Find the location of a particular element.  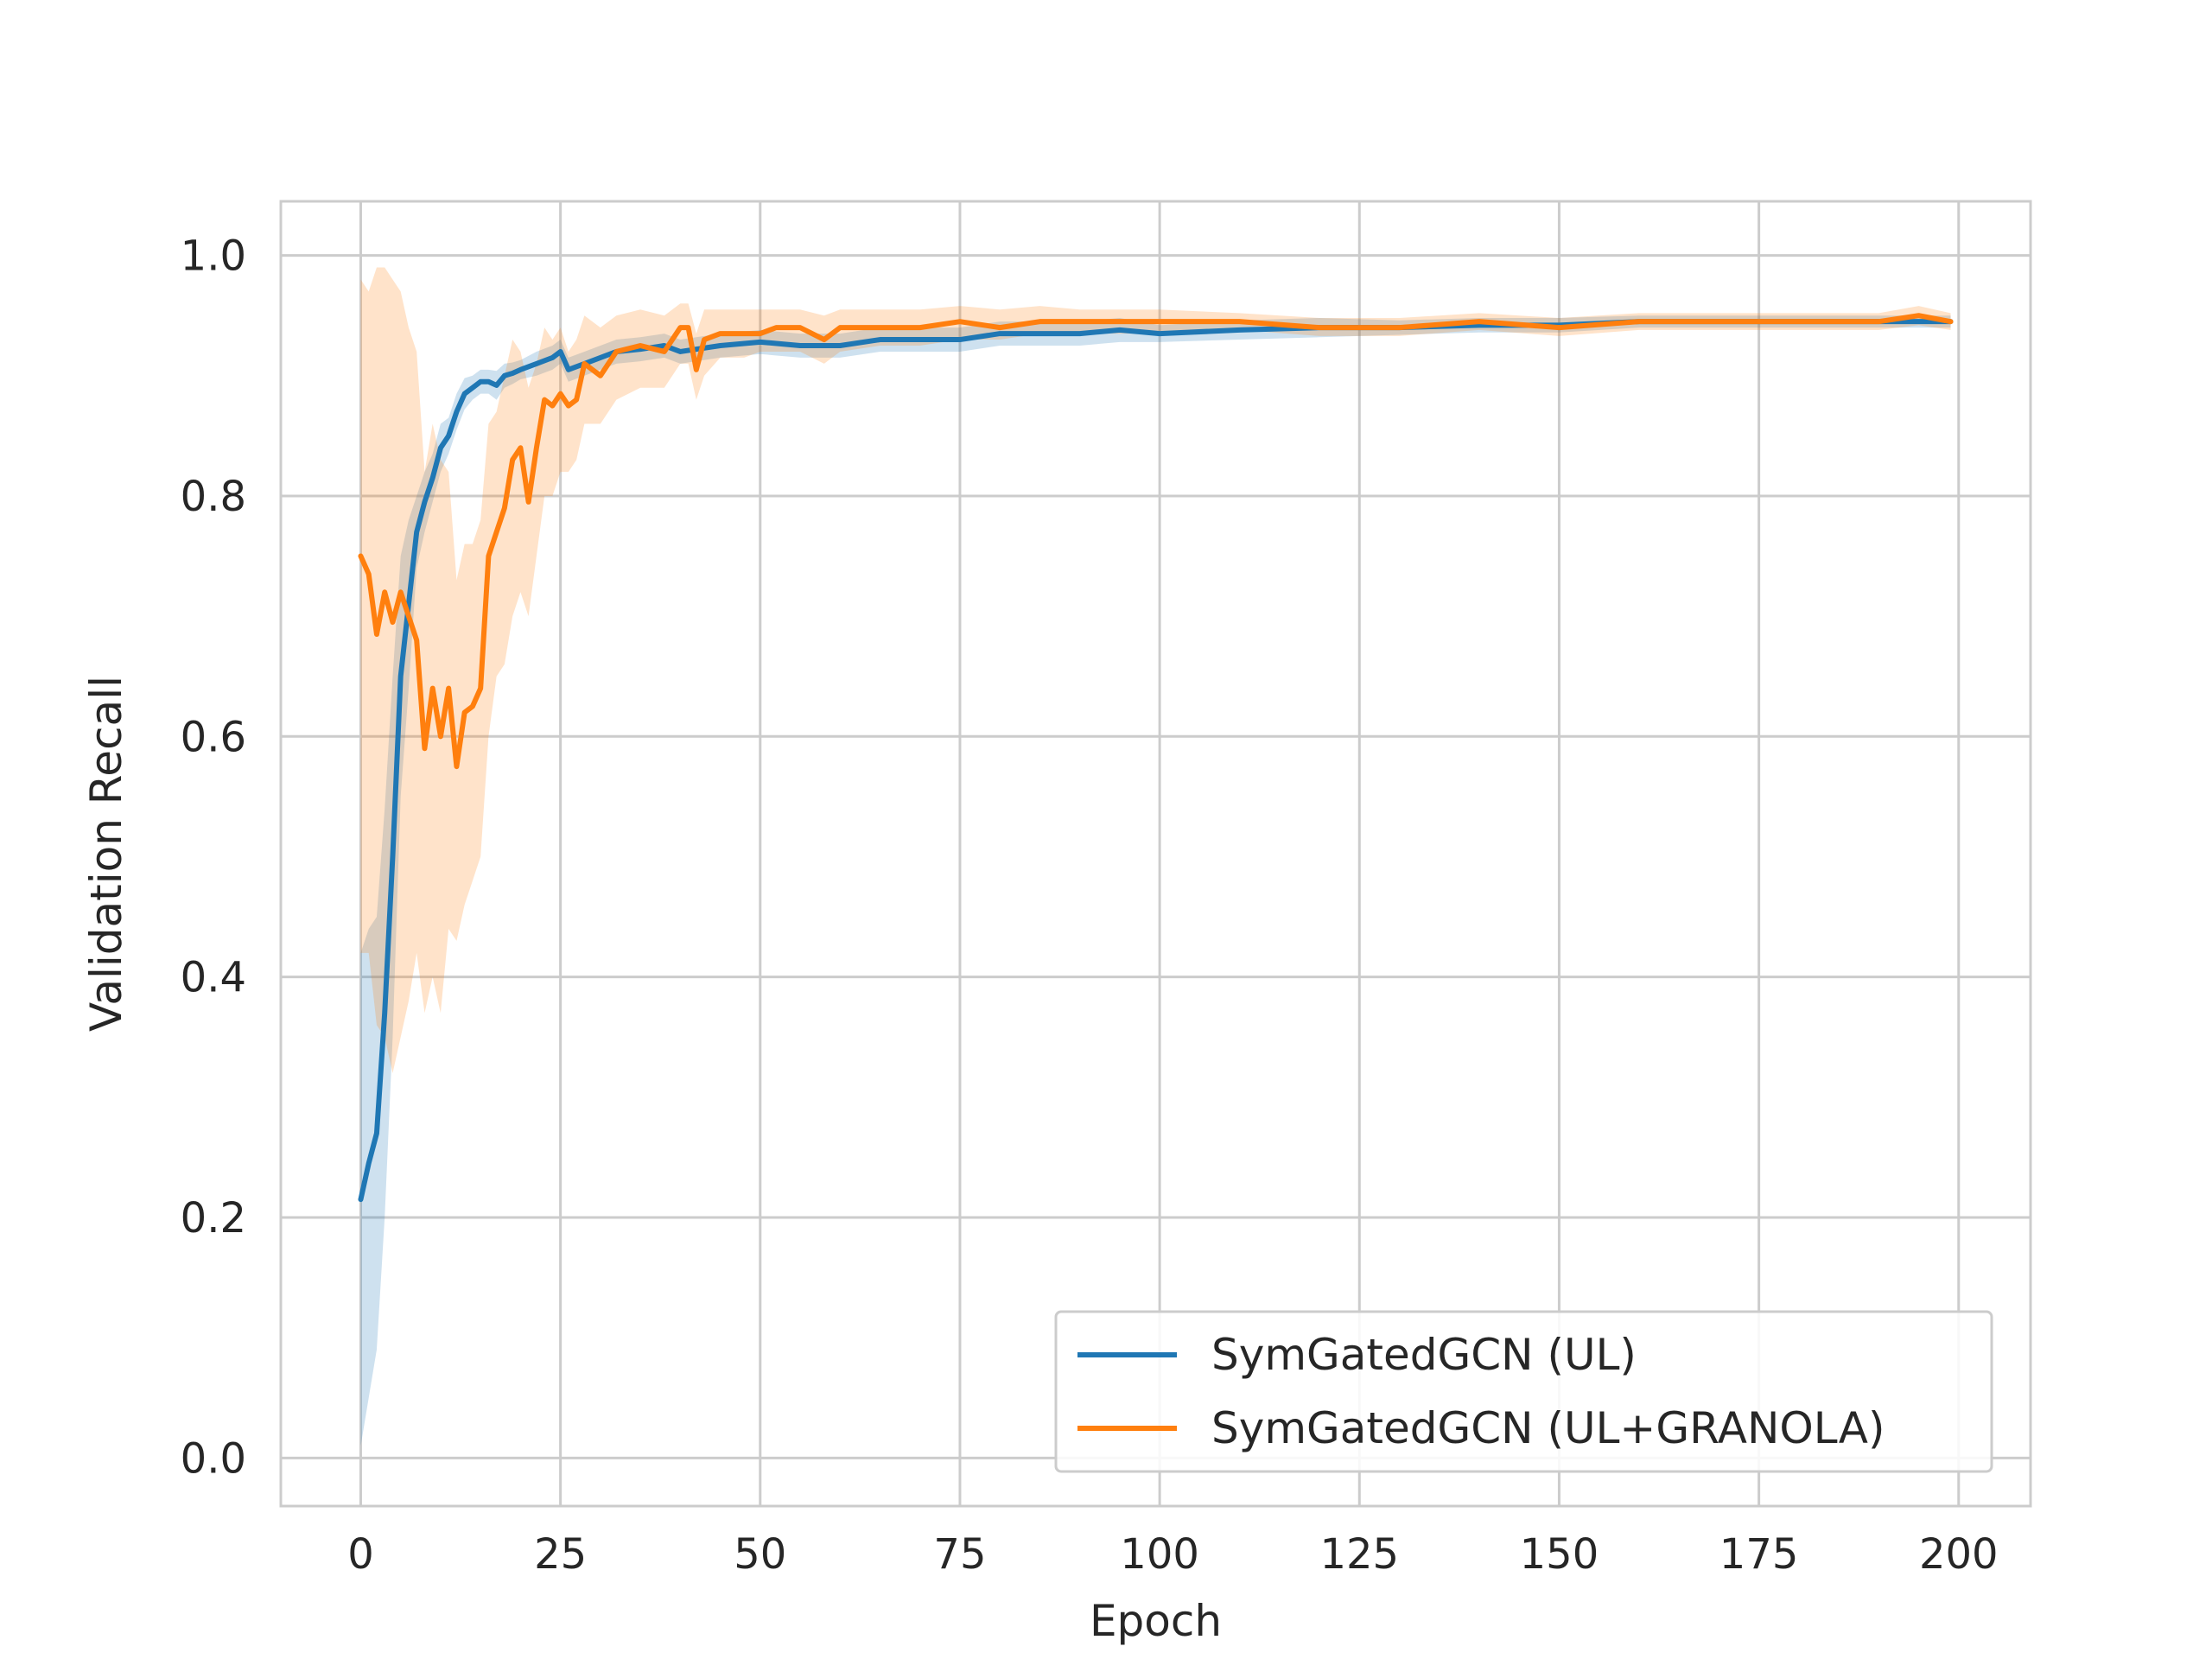

y-axis-label: Validation Recall is located at coordinates (106, 854).